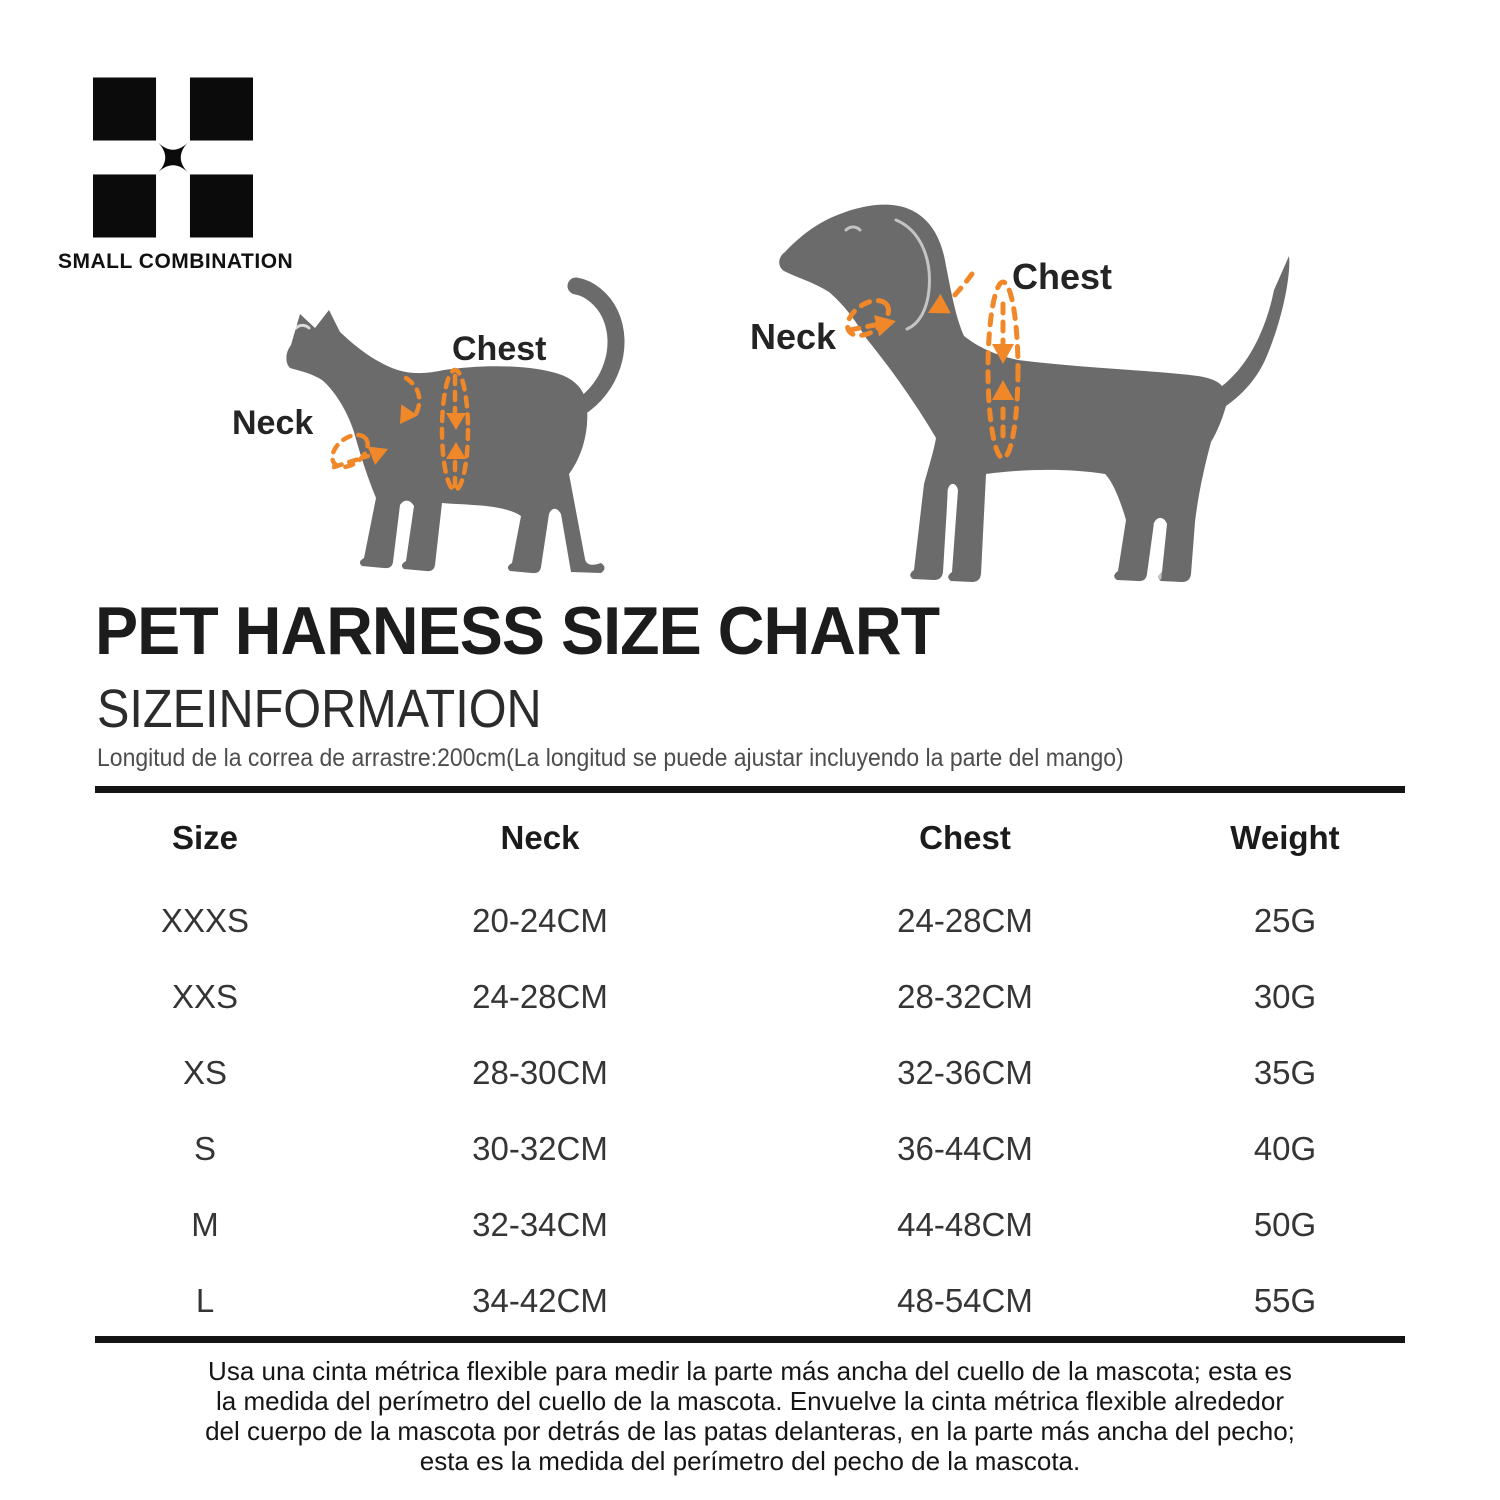  I want to click on cell-weight: 35G, so click(1285, 1072).